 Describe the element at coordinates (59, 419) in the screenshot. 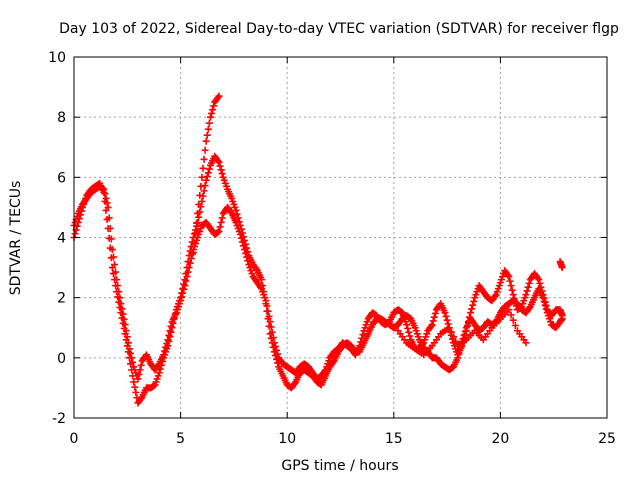

I see `y-tick-label: -2` at that location.